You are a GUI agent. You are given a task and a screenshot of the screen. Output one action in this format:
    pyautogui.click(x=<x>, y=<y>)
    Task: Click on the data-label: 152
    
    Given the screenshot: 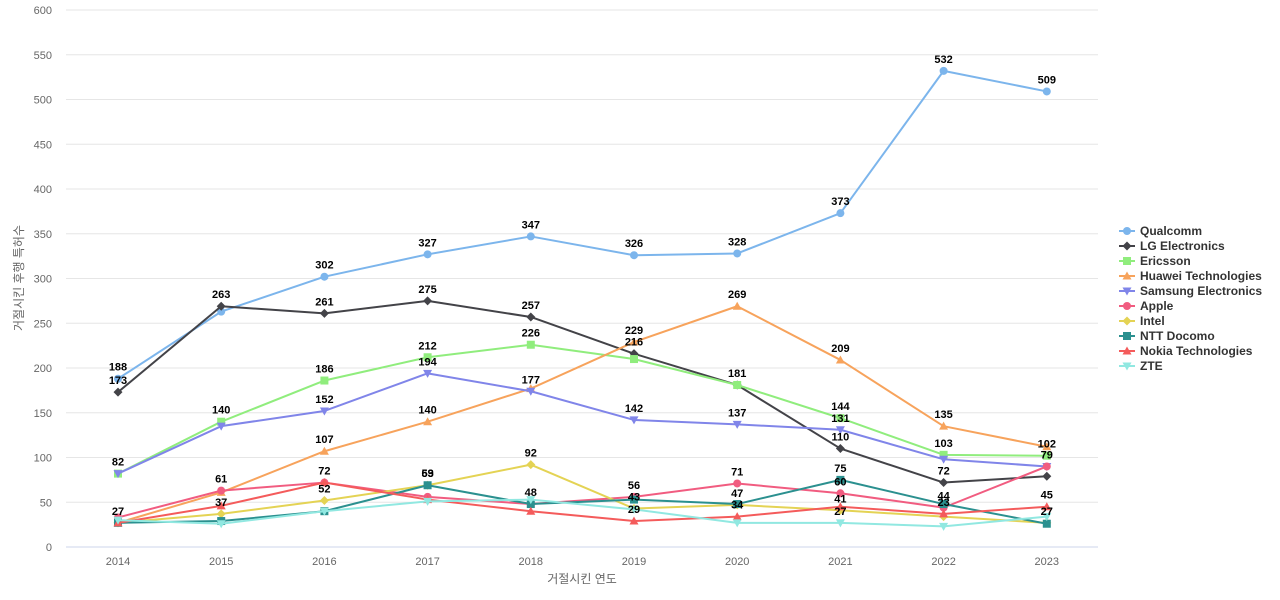 What is the action you would take?
    pyautogui.click(x=324, y=400)
    